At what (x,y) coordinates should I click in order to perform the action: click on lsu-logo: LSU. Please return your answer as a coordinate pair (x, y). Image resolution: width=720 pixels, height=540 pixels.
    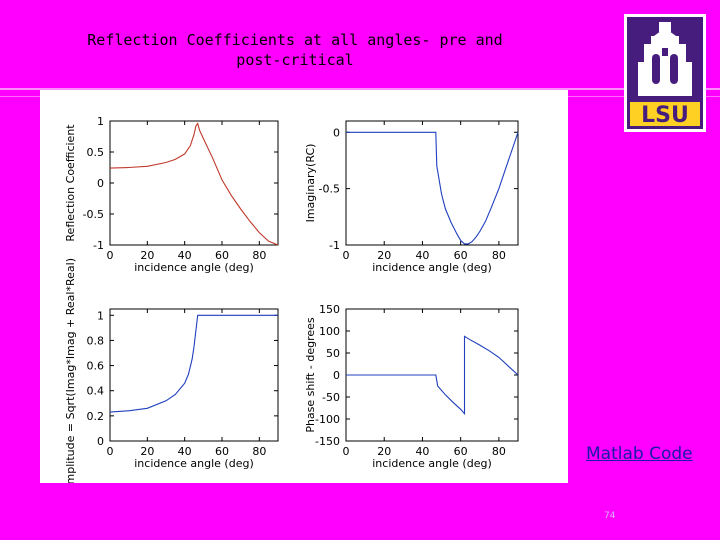
    Looking at the image, I should click on (665, 73).